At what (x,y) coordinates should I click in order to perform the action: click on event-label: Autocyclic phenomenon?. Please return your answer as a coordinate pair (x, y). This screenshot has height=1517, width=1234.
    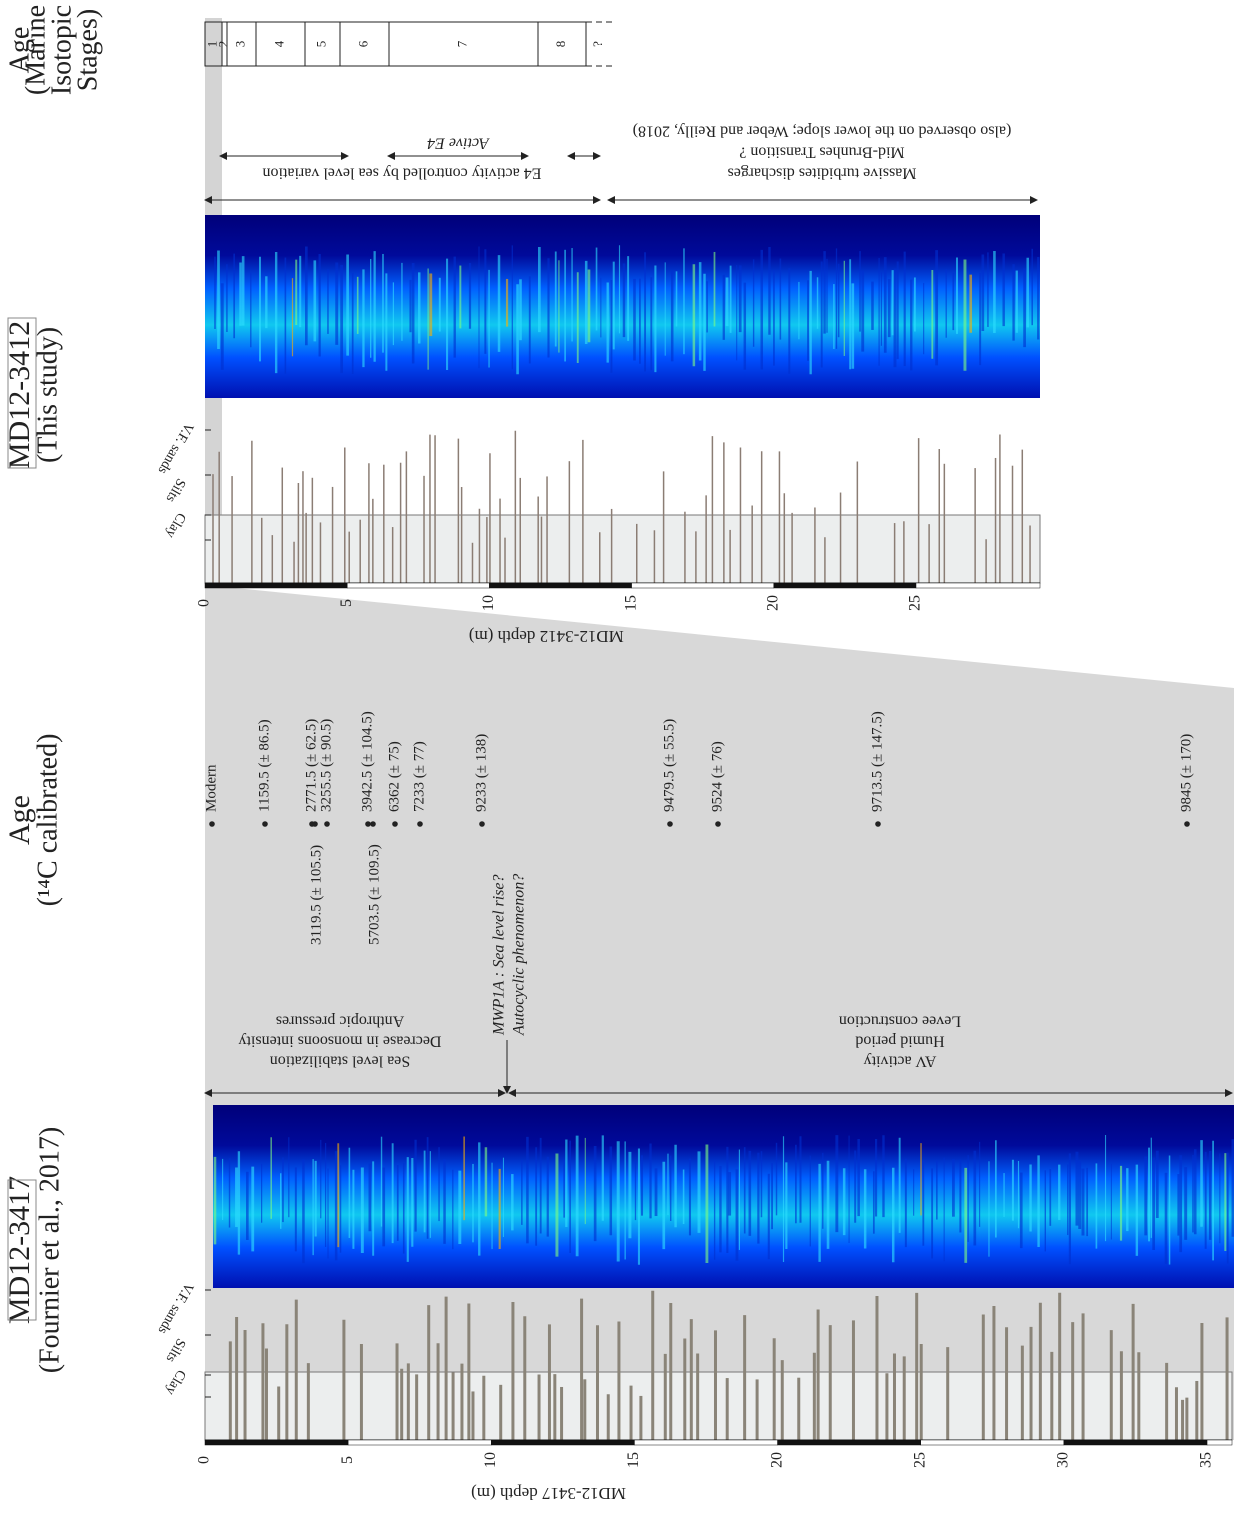
    Looking at the image, I should click on (519, 955).